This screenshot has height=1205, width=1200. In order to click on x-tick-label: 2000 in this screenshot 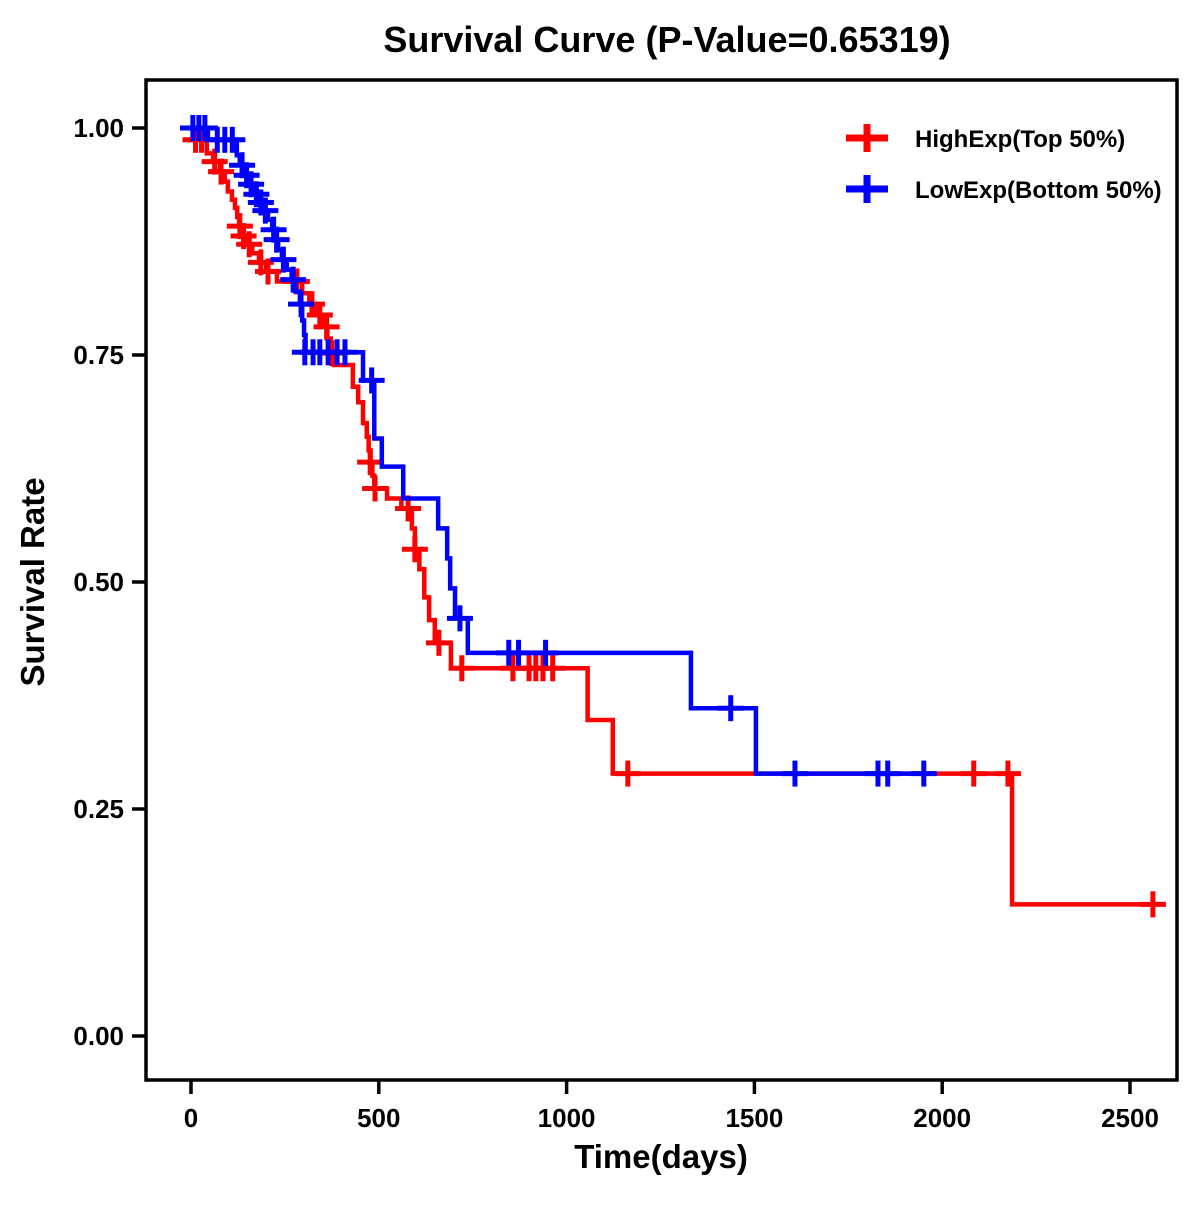, I will do `click(942, 1118)`.